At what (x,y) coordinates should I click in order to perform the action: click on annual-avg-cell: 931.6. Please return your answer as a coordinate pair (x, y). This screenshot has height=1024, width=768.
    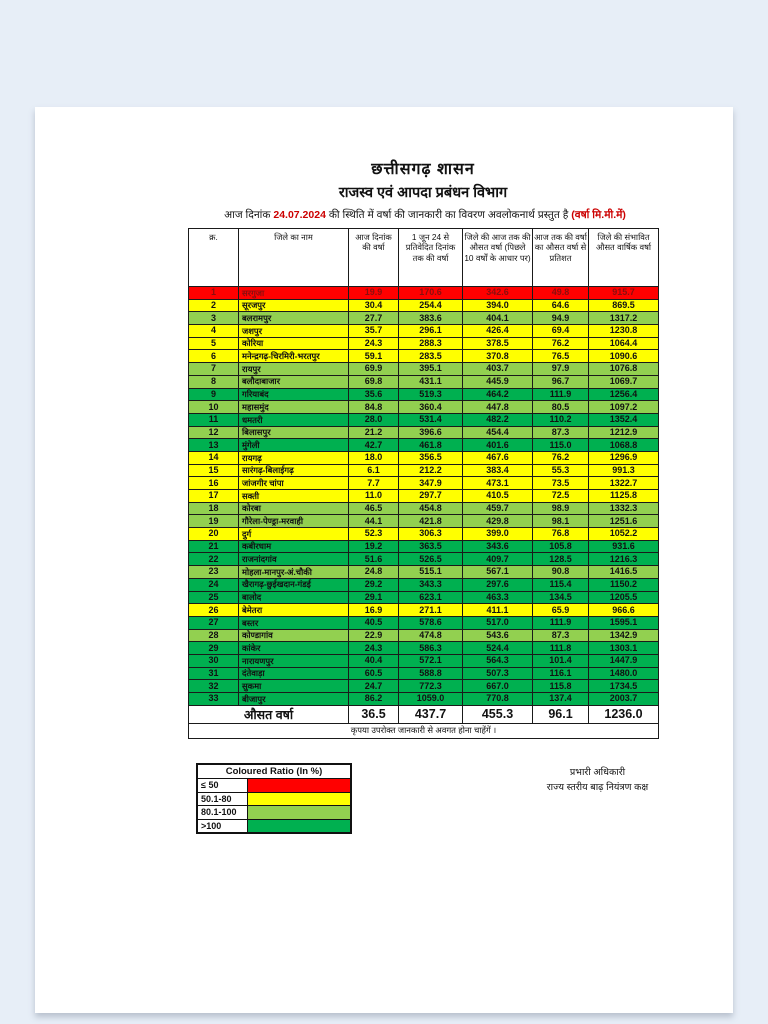
    Looking at the image, I should click on (623, 546).